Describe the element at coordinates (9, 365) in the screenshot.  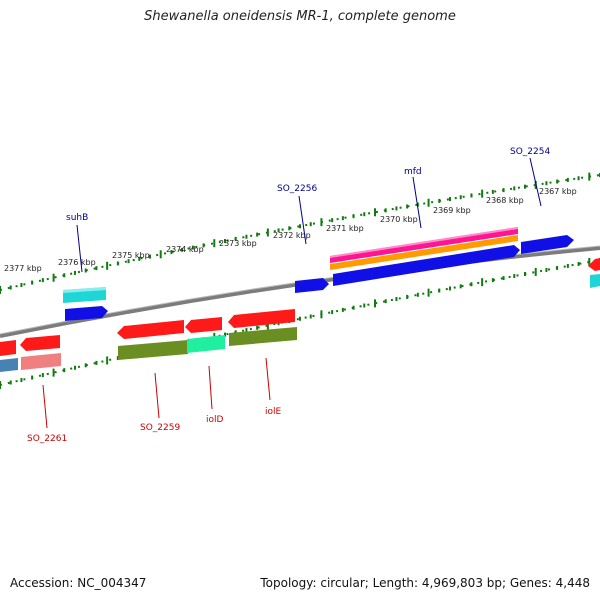
I see `feature-steelblue` at that location.